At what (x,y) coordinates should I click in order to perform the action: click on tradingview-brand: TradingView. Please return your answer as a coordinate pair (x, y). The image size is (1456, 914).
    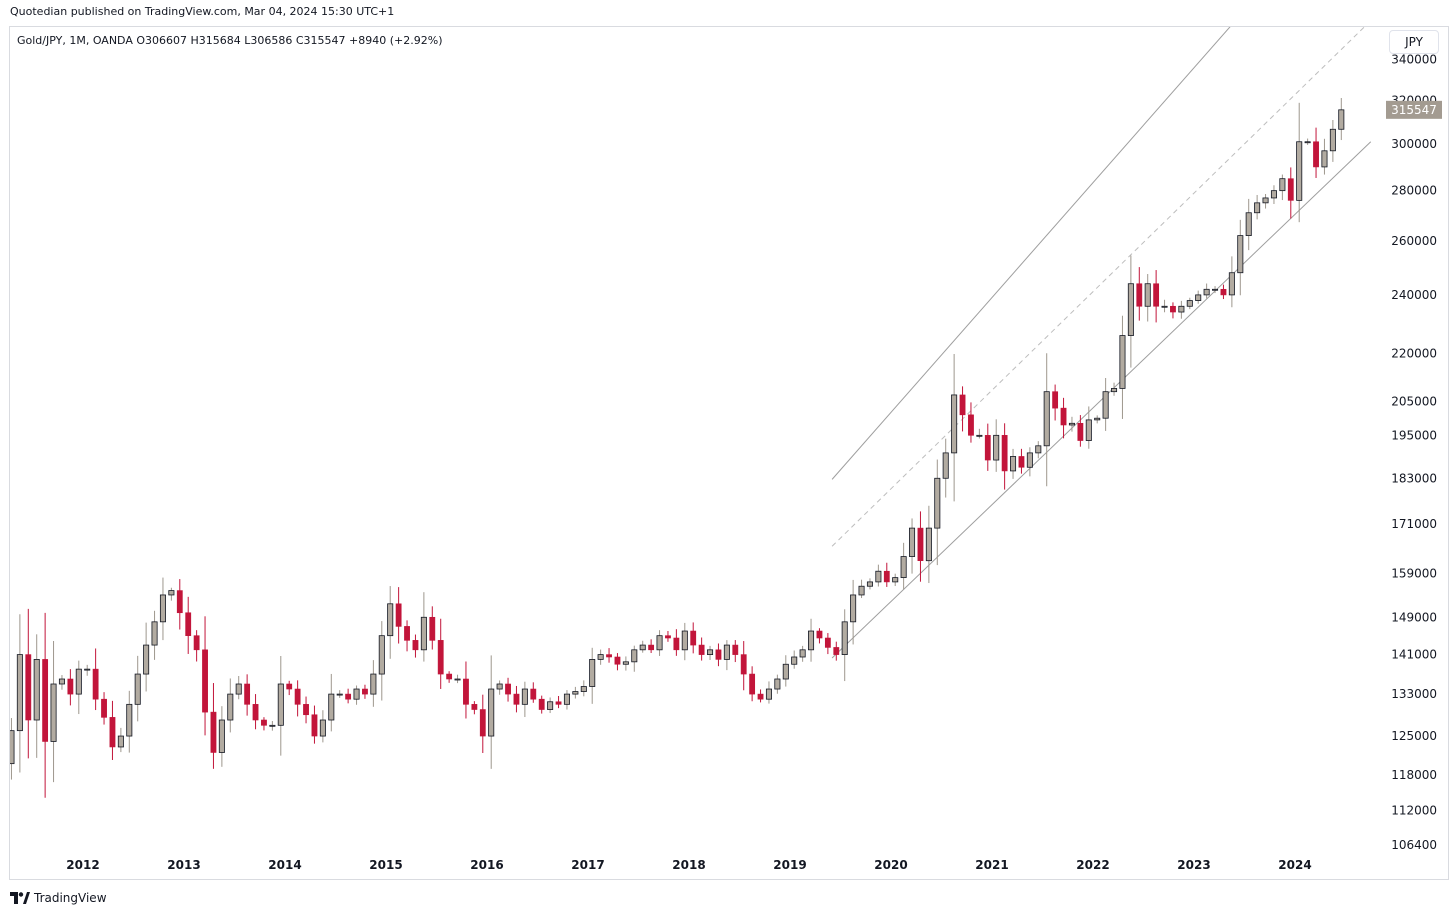
    Looking at the image, I should click on (58, 898).